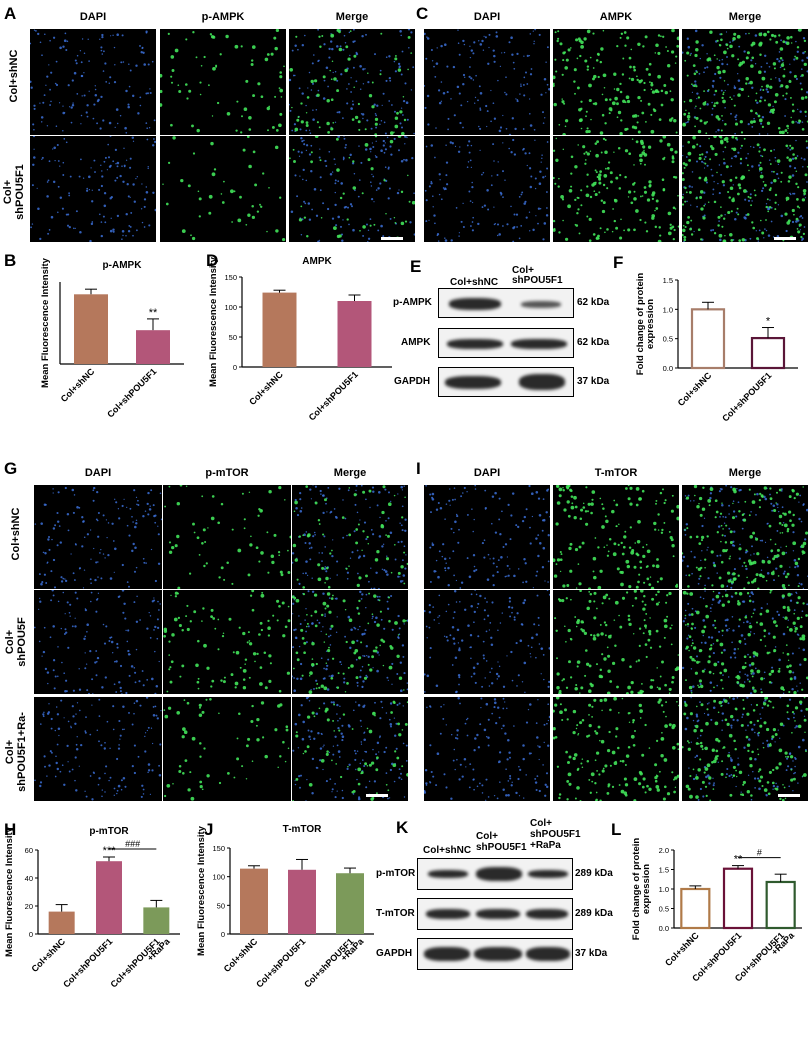  What do you see at coordinates (227, 749) in the screenshot?
I see `micrograph-g-r3-c2` at bounding box center [227, 749].